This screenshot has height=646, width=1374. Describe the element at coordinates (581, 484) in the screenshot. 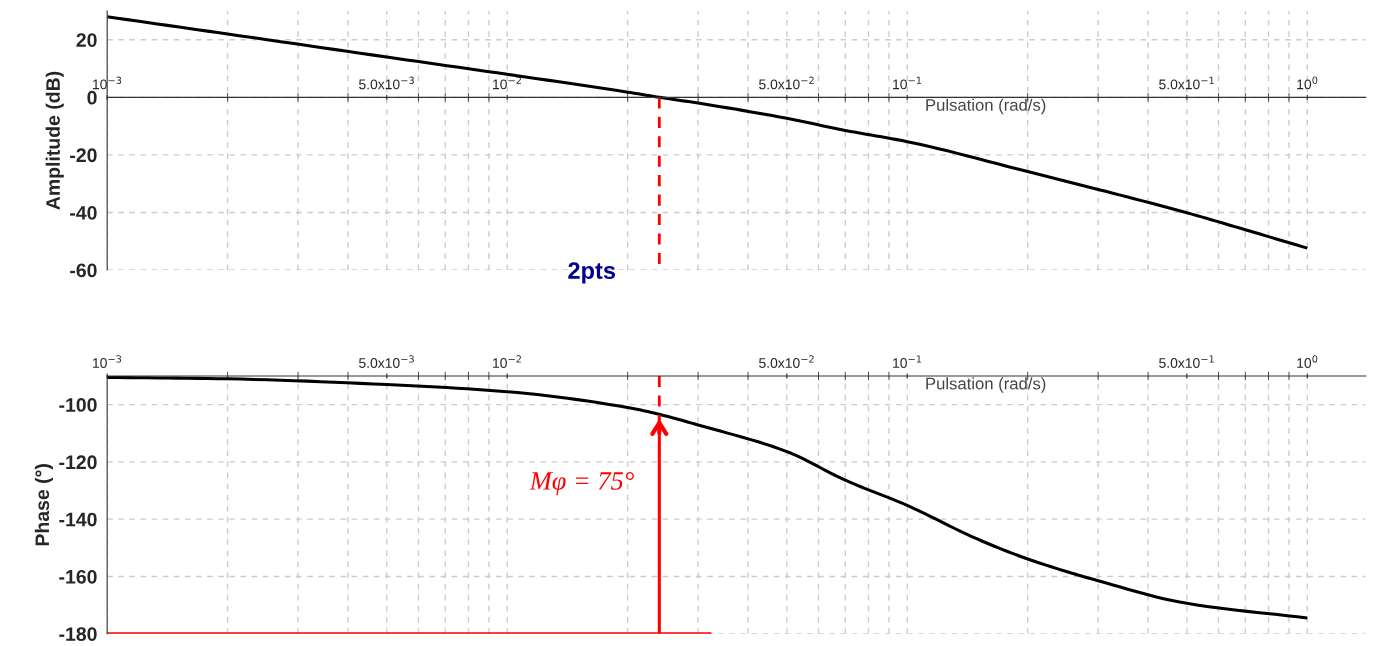

I see `annotation: Mφ = 75°` at that location.